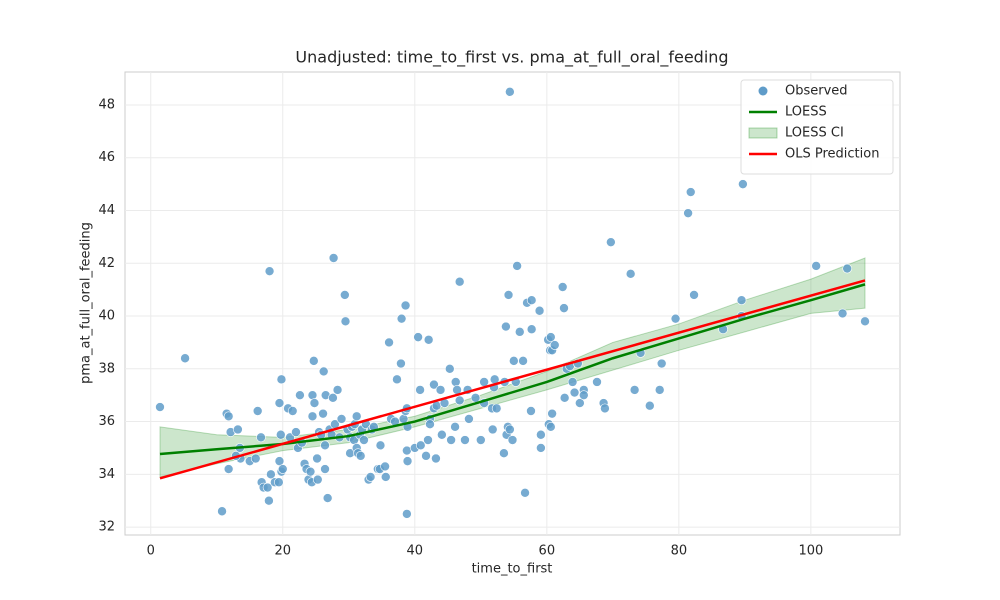 Image resolution: width=1000 pixels, height=600 pixels. Describe the element at coordinates (106, 527) in the screenshot. I see `y-tick-label: 32` at that location.